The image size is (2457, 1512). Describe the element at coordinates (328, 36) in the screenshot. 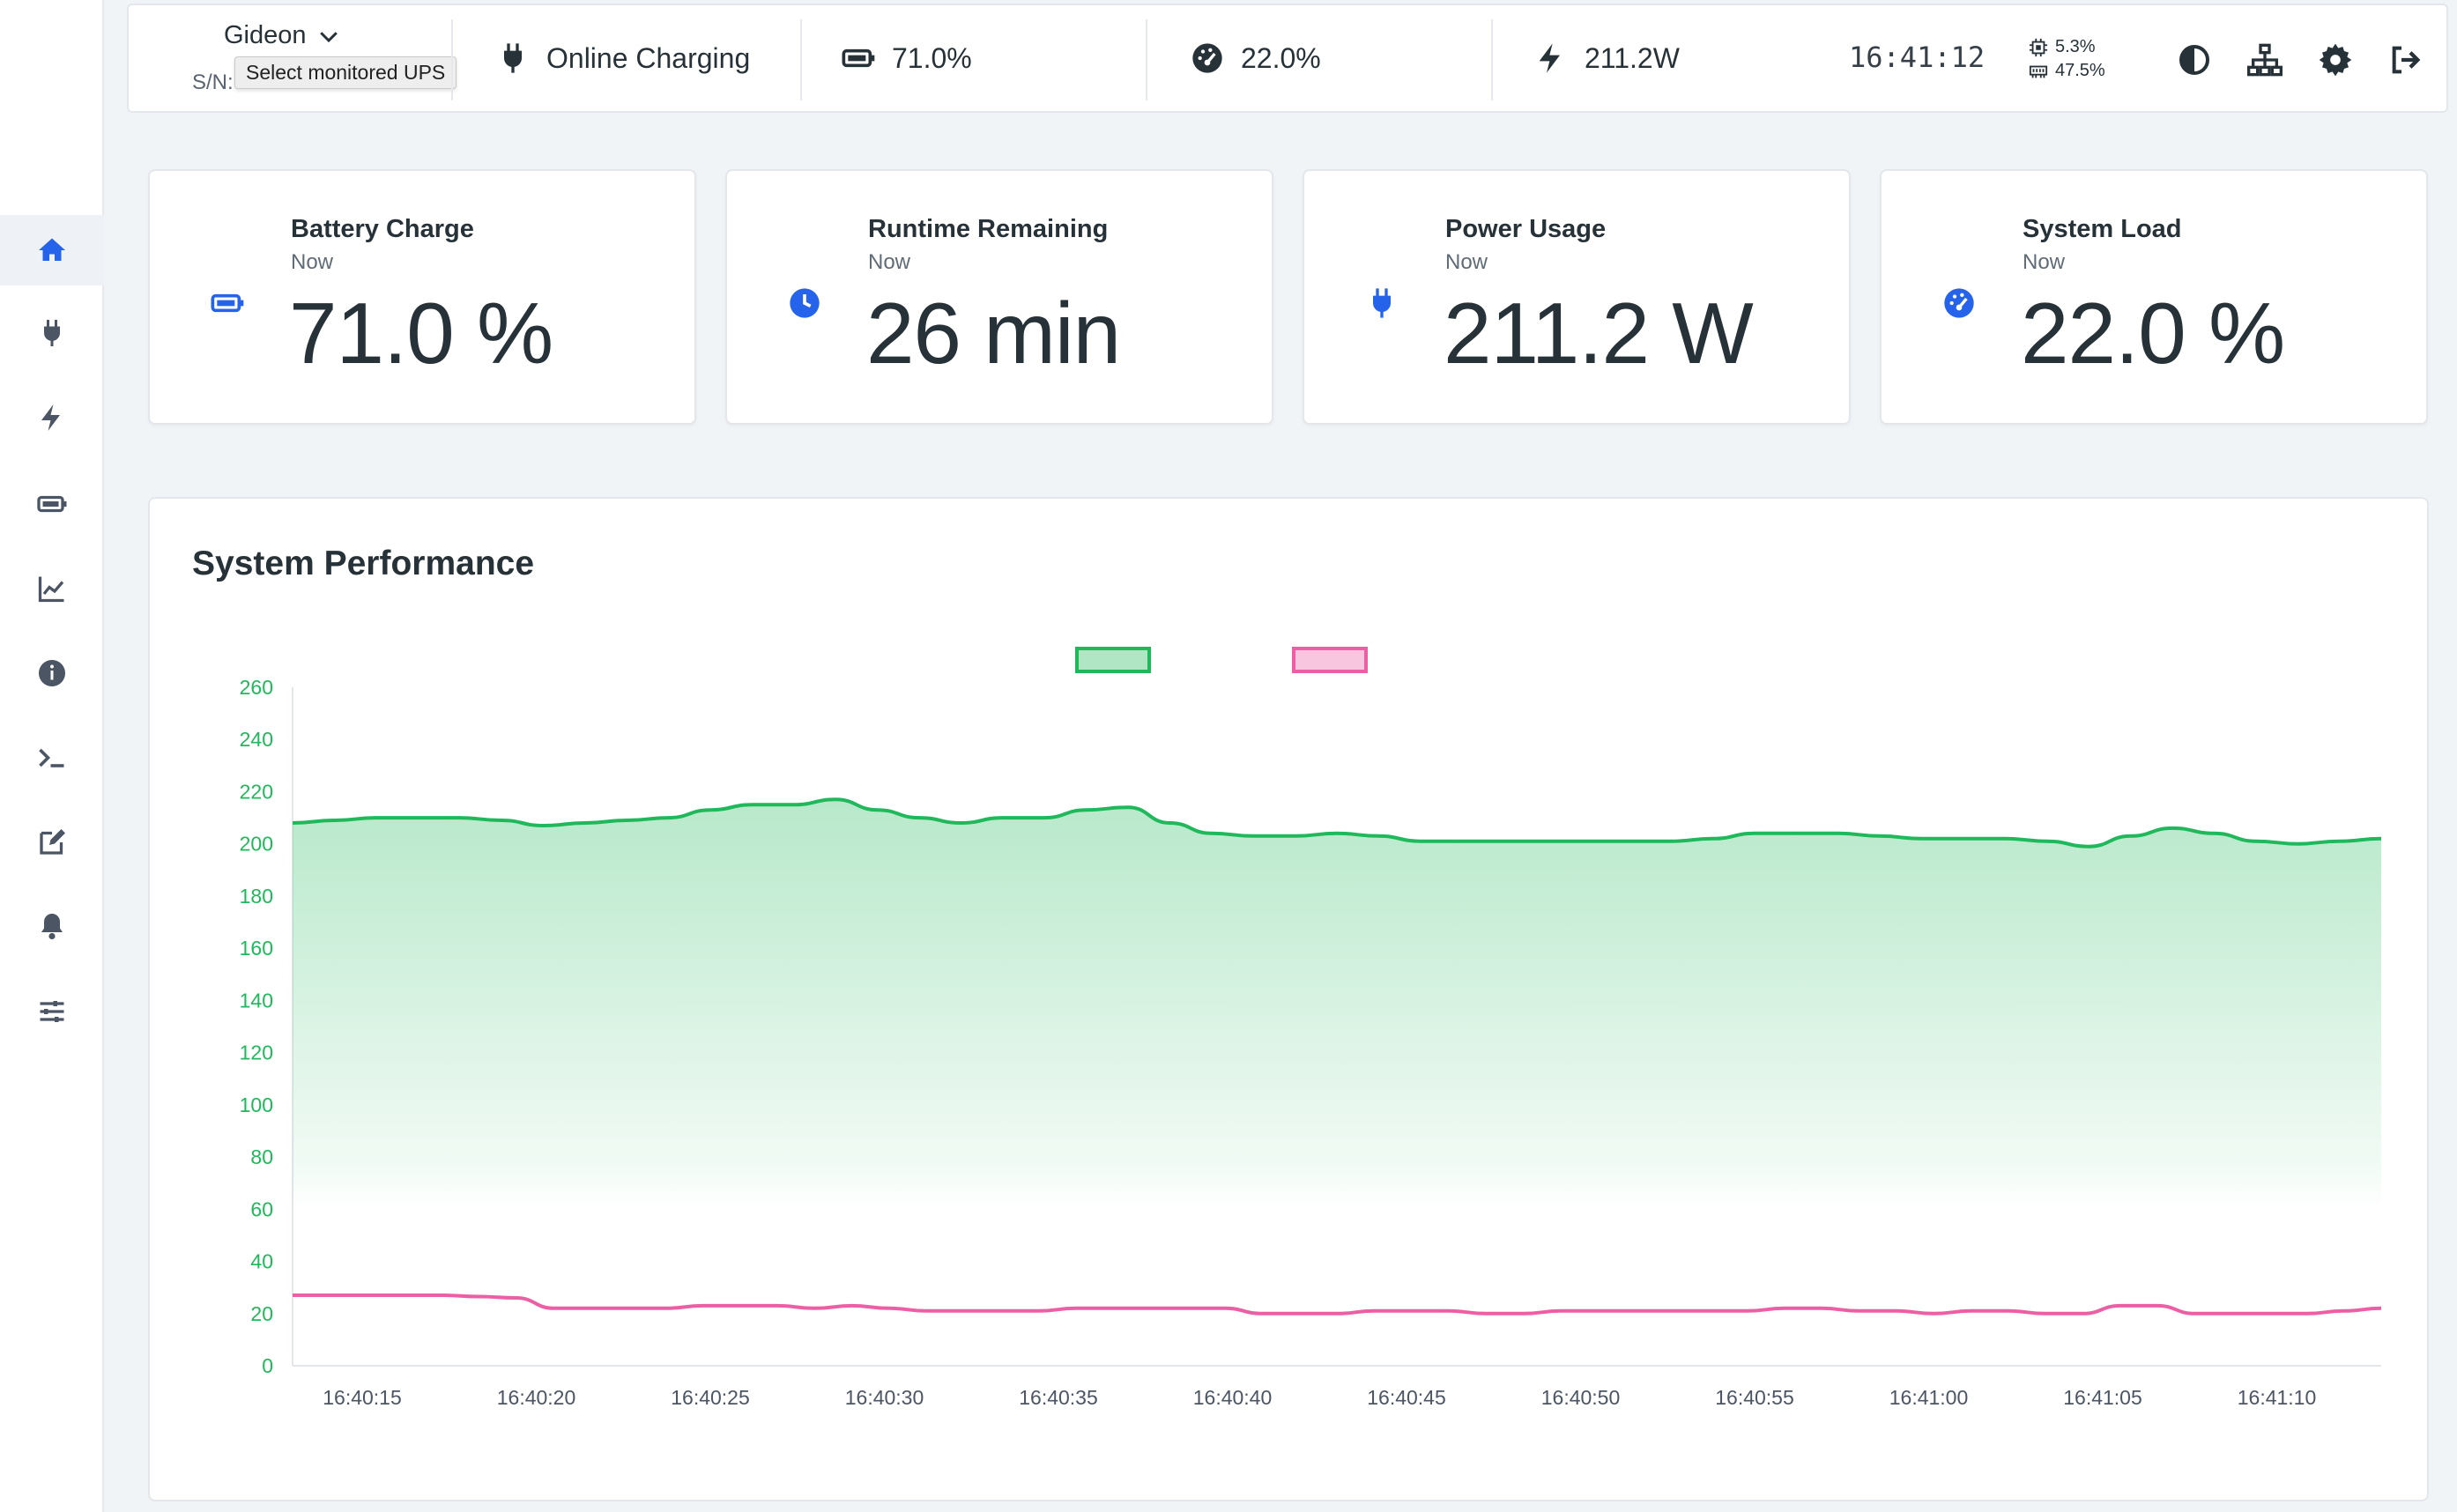

I see `chevron-down-icon` at that location.